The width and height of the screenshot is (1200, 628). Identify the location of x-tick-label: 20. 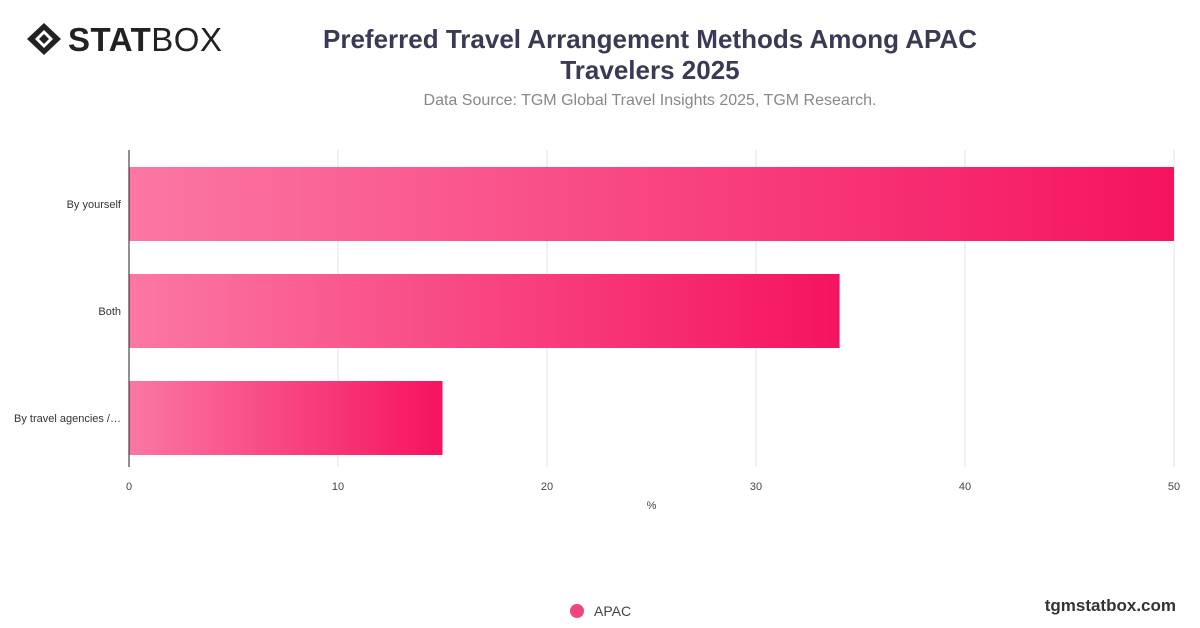
(547, 487).